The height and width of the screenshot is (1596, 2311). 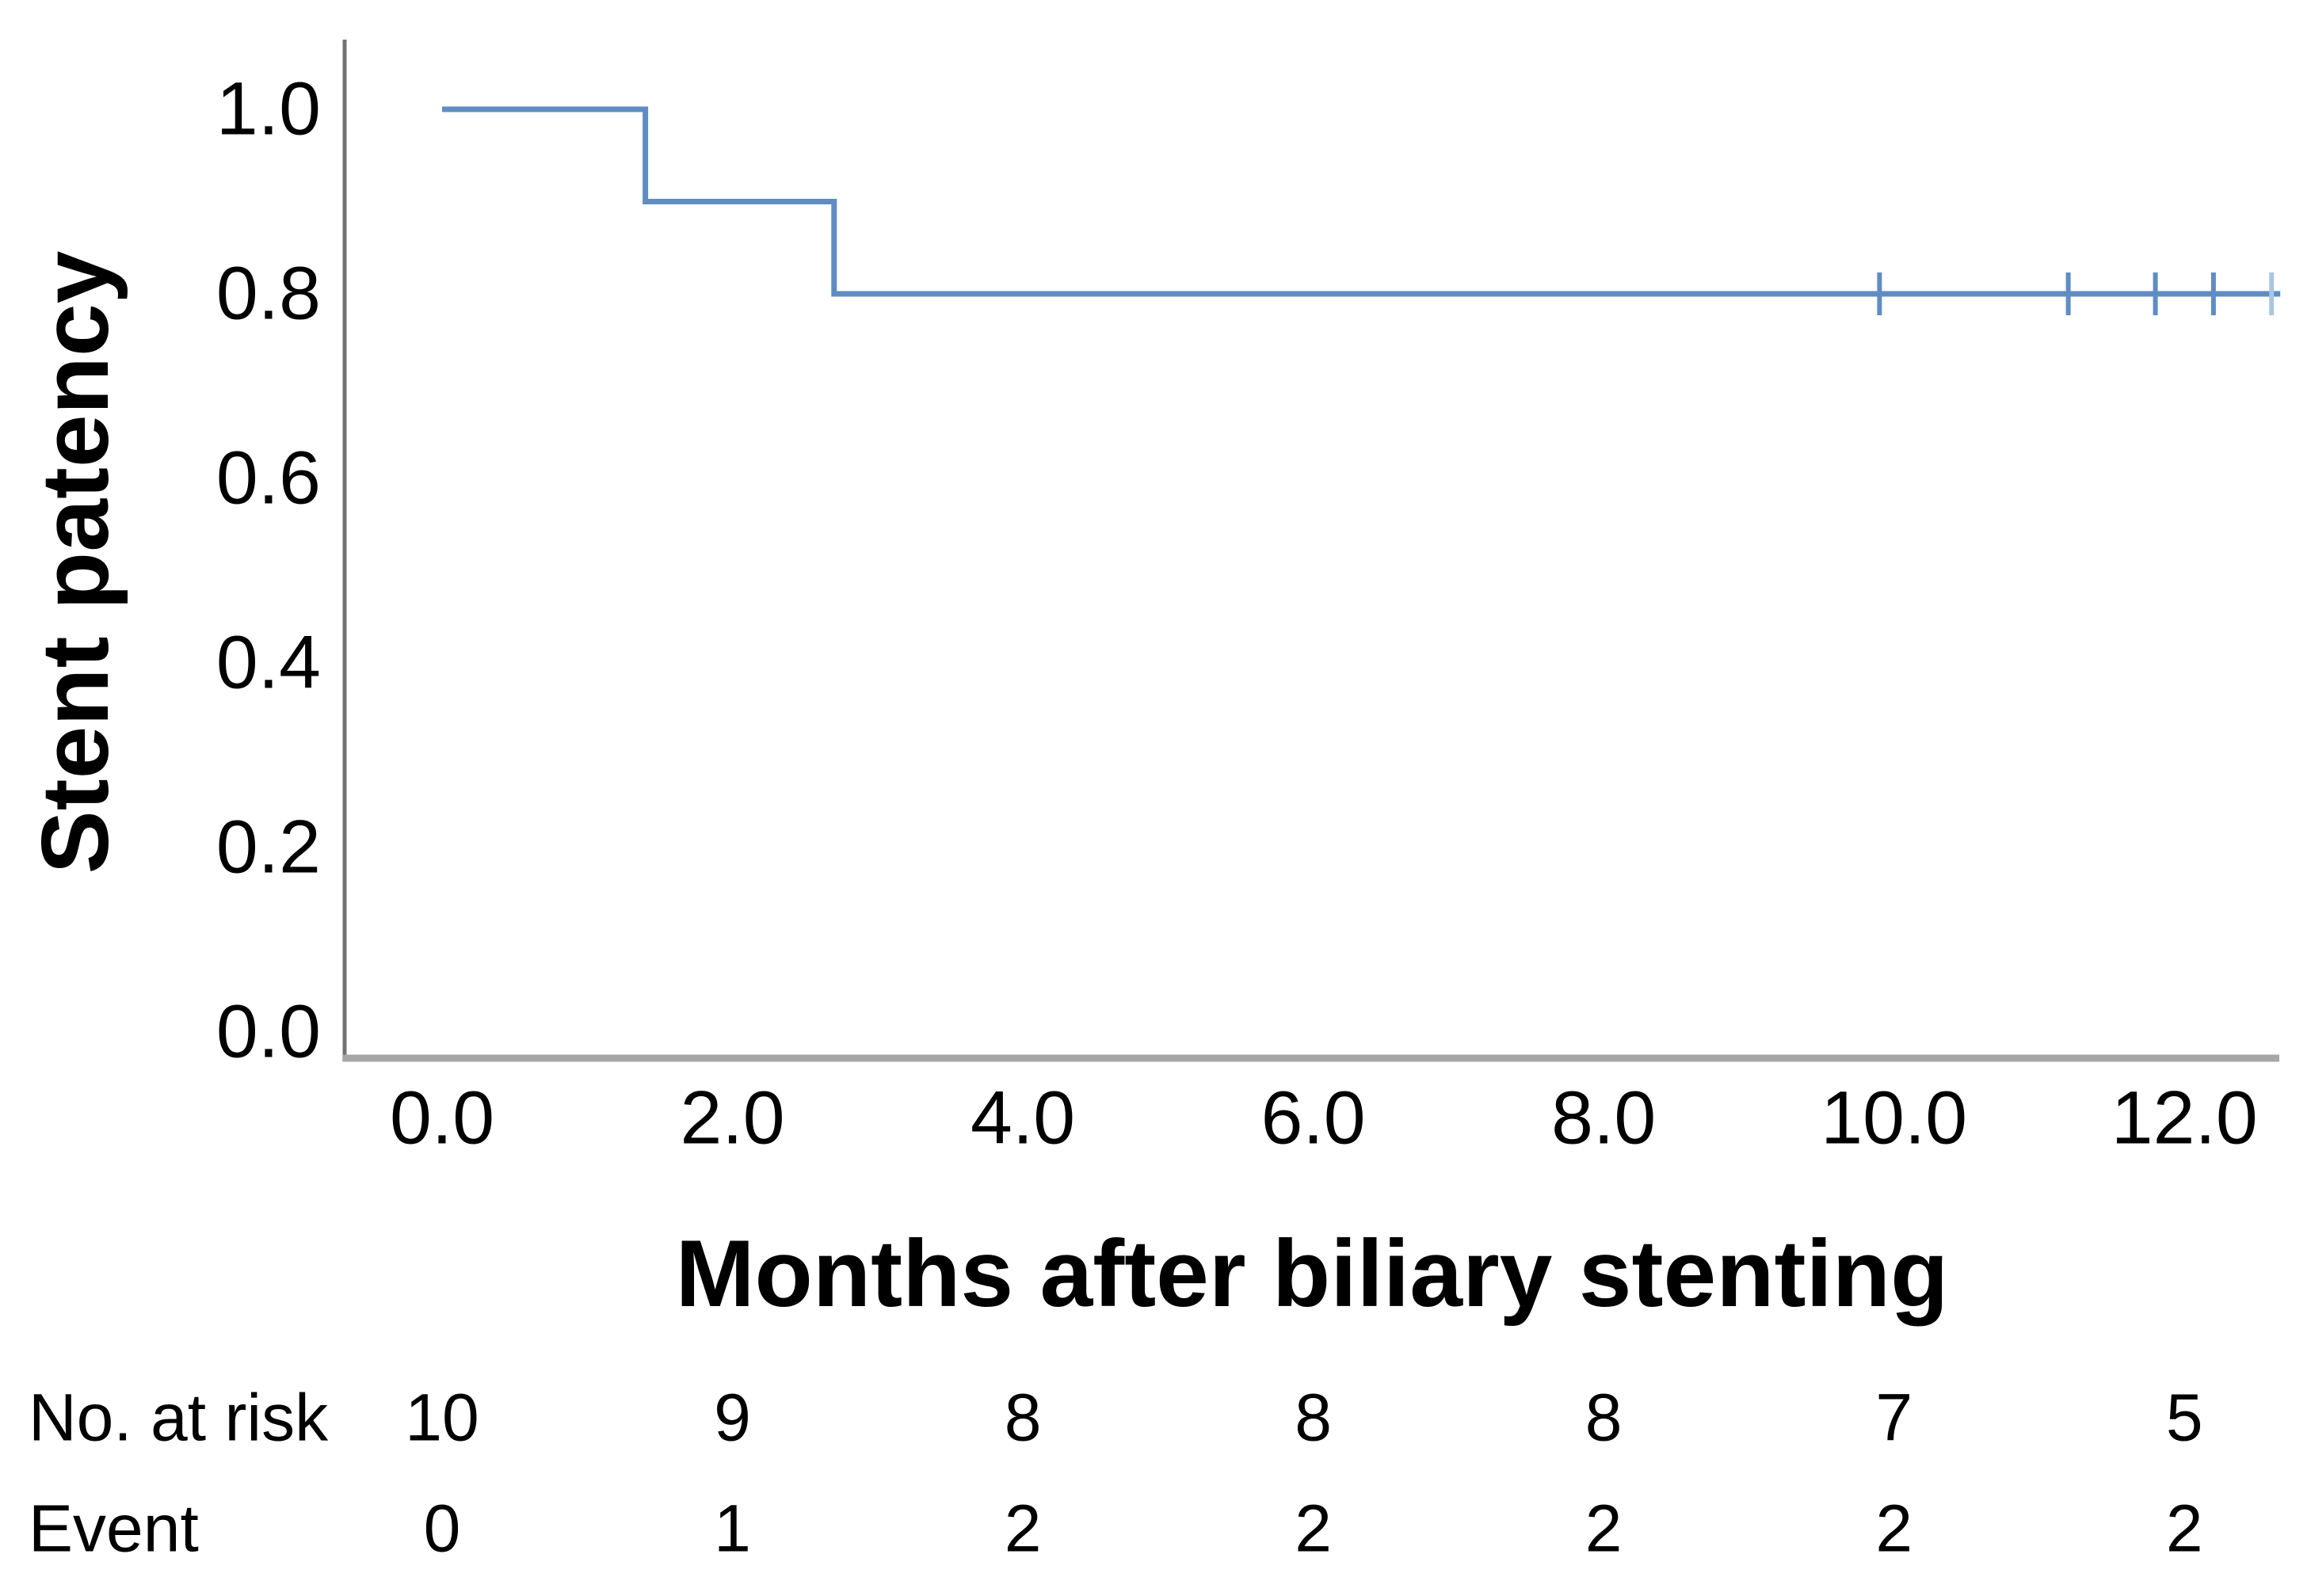 I want to click on curve-layer, so click(x=1362, y=210).